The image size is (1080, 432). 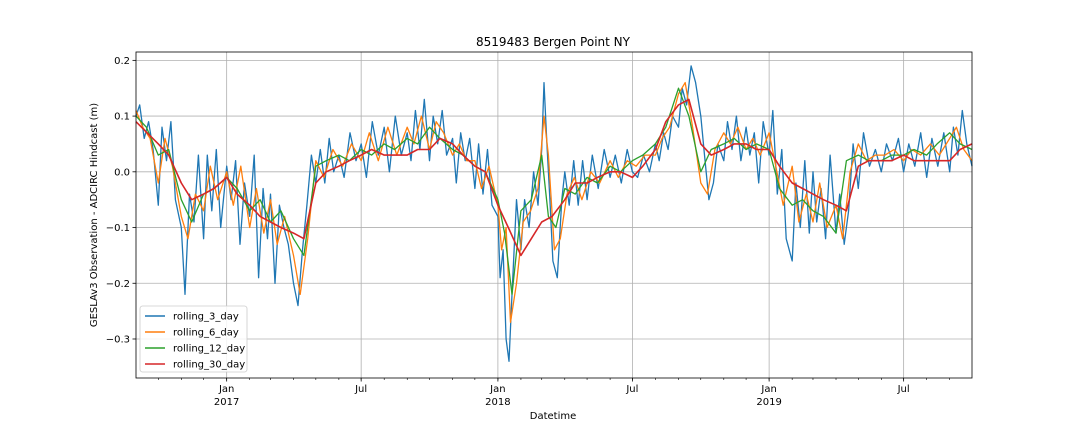 I want to click on y-tick-label: 0.1, so click(x=122, y=117).